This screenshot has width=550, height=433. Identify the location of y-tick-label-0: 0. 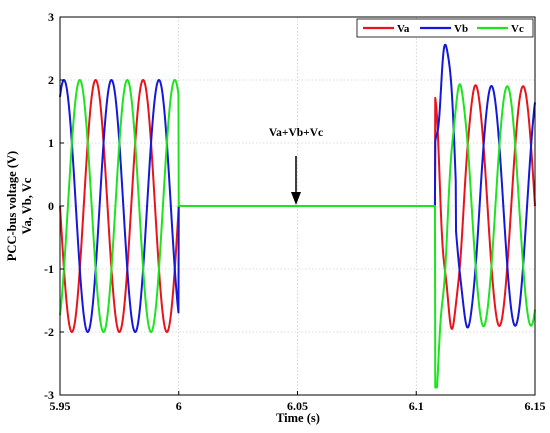
(51, 206).